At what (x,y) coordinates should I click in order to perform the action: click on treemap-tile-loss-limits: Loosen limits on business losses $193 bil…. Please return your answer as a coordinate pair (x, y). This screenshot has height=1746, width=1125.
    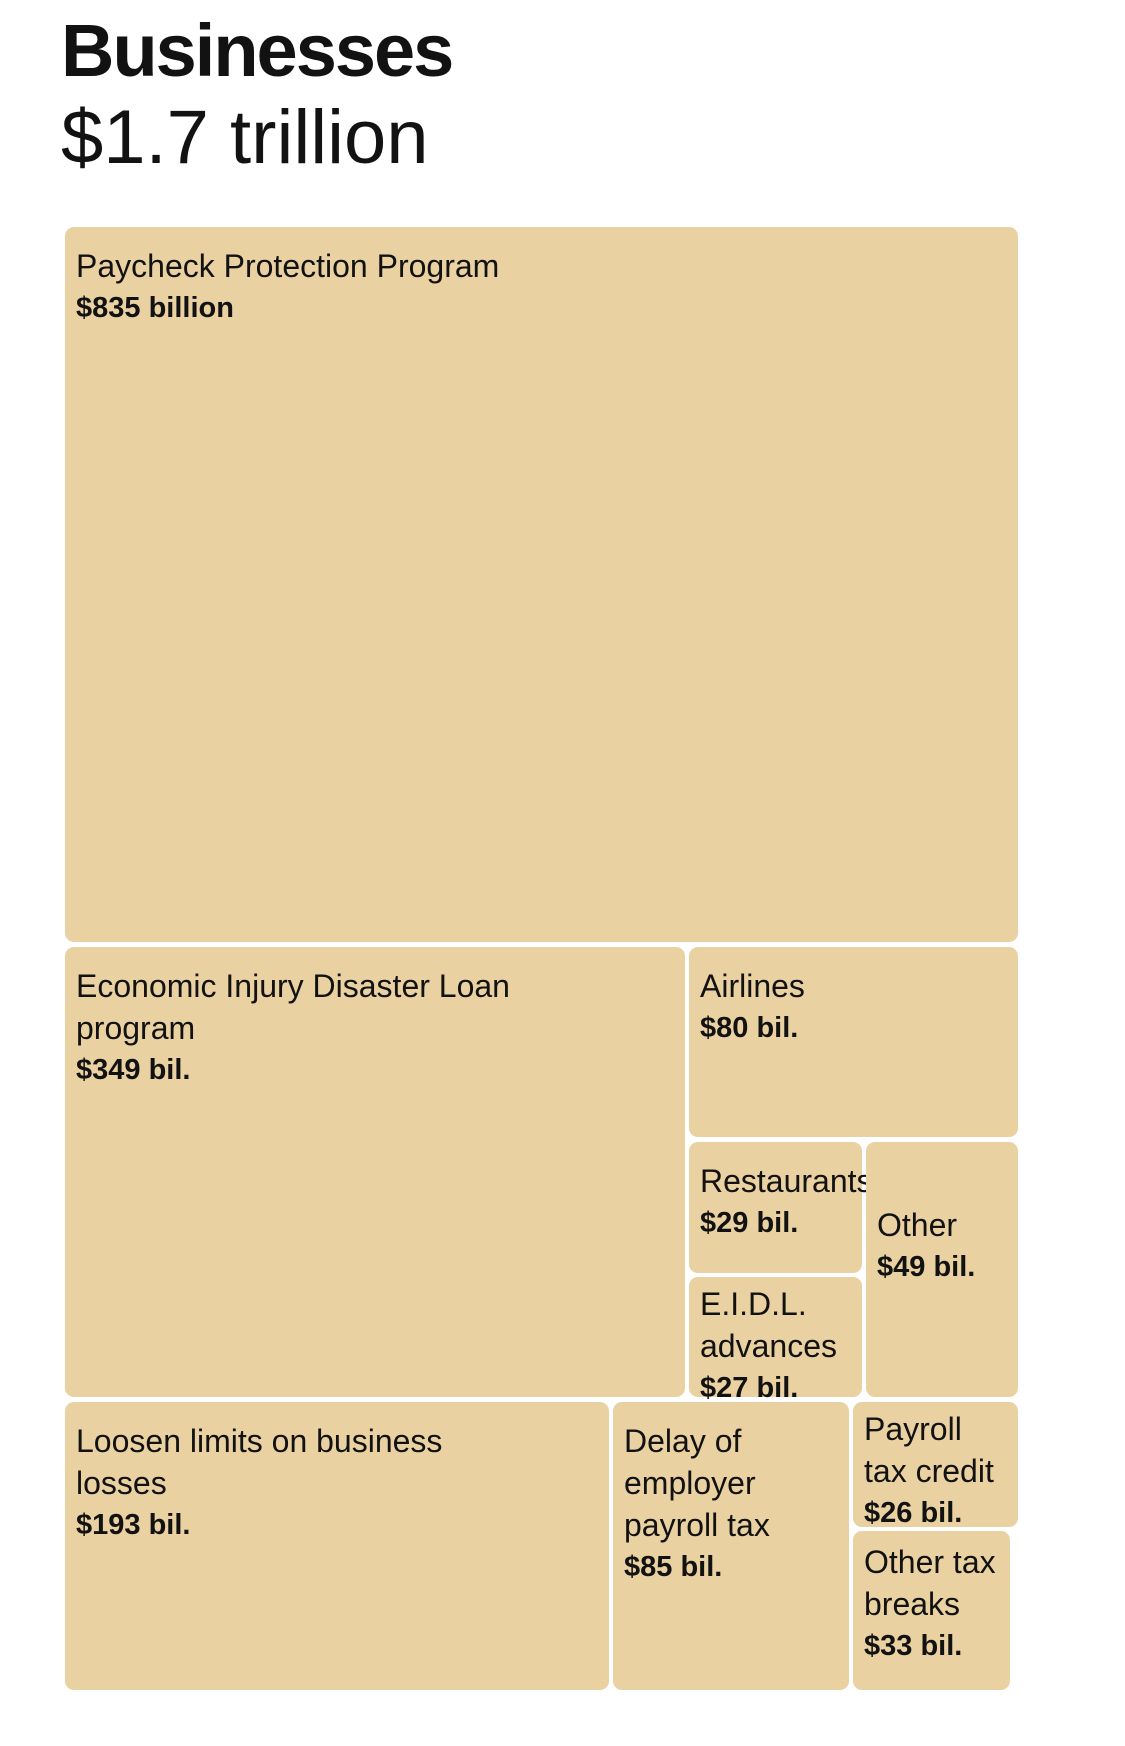
    Looking at the image, I should click on (337, 1546).